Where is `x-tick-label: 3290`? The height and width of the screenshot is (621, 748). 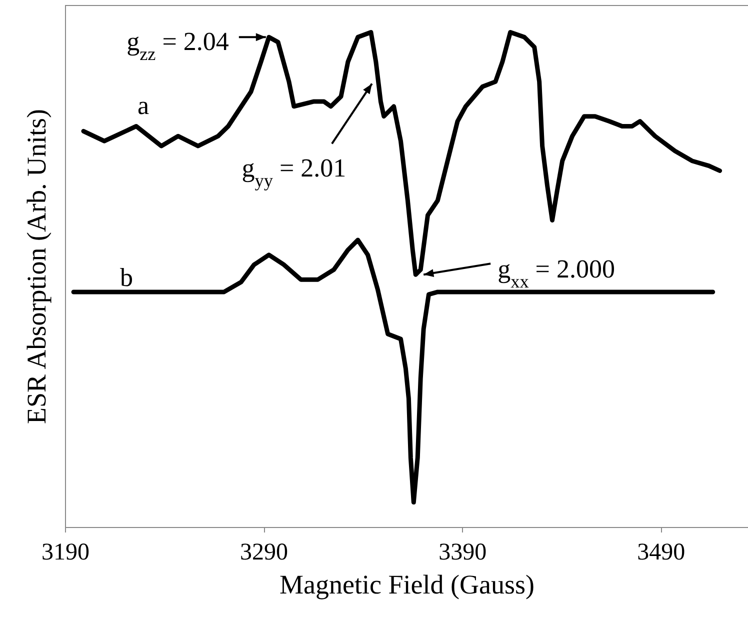 x-tick-label: 3290 is located at coordinates (264, 553).